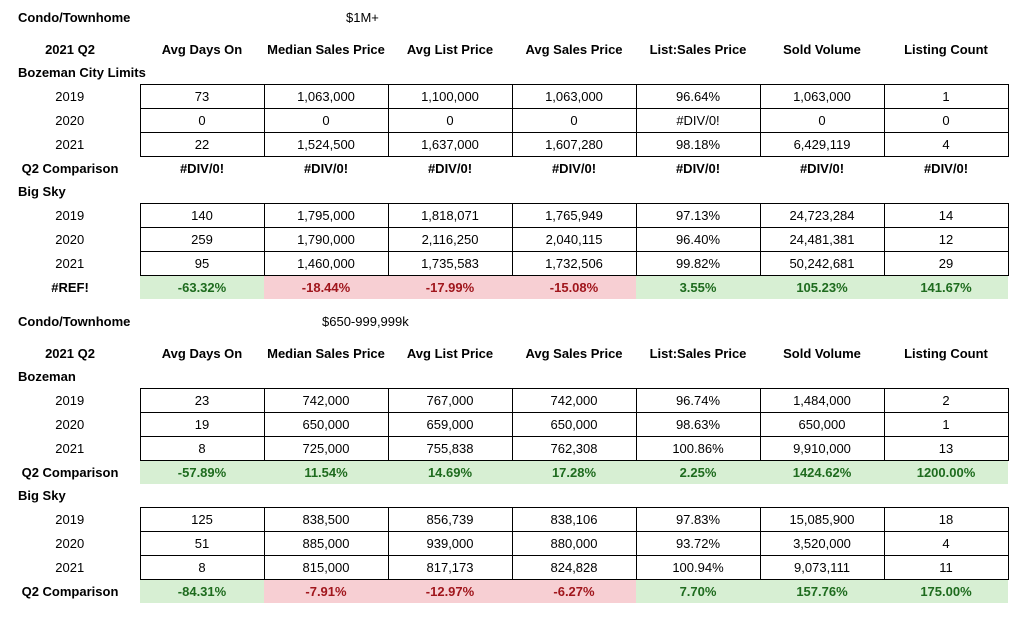  What do you see at coordinates (946, 263) in the screenshot?
I see `table-cell: 29` at bounding box center [946, 263].